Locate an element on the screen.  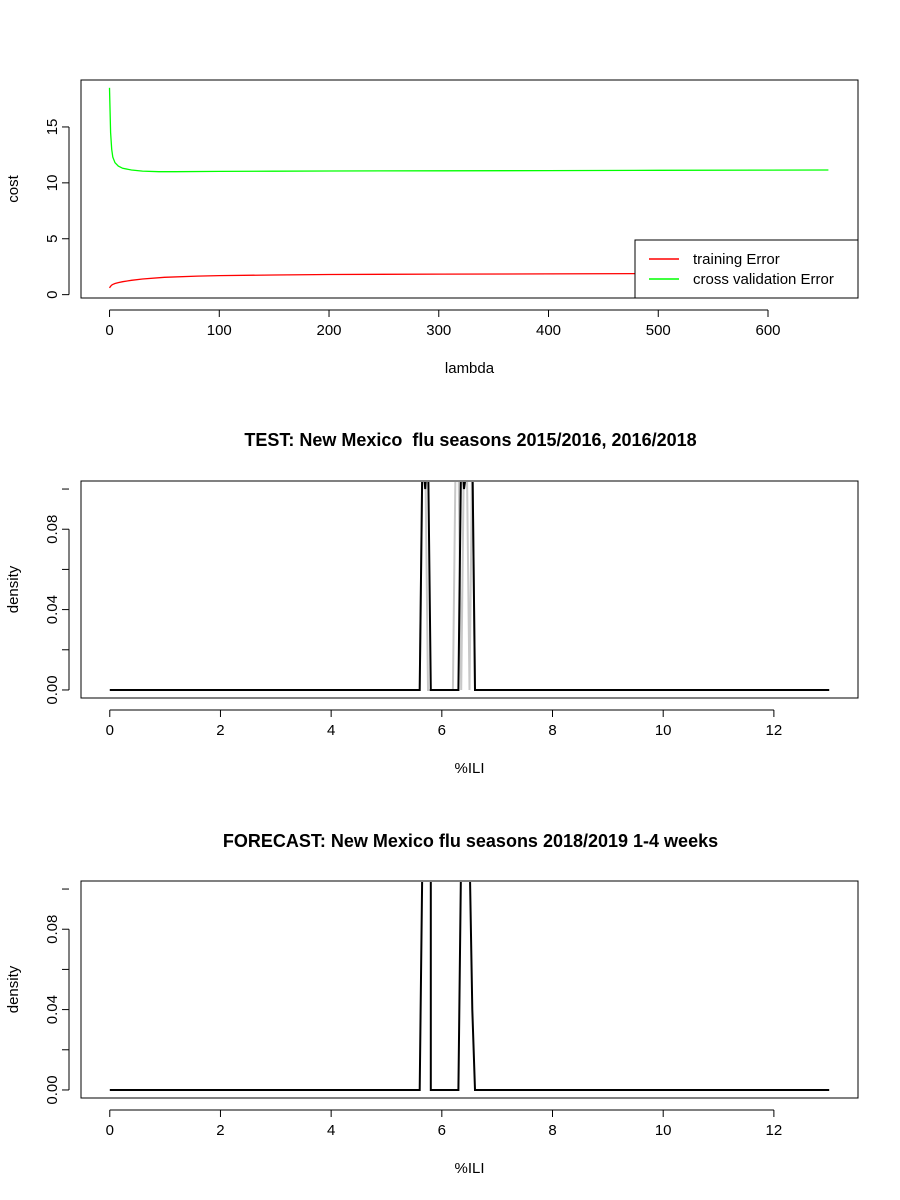
y-tick-label: 10 is located at coordinates (52, 183).